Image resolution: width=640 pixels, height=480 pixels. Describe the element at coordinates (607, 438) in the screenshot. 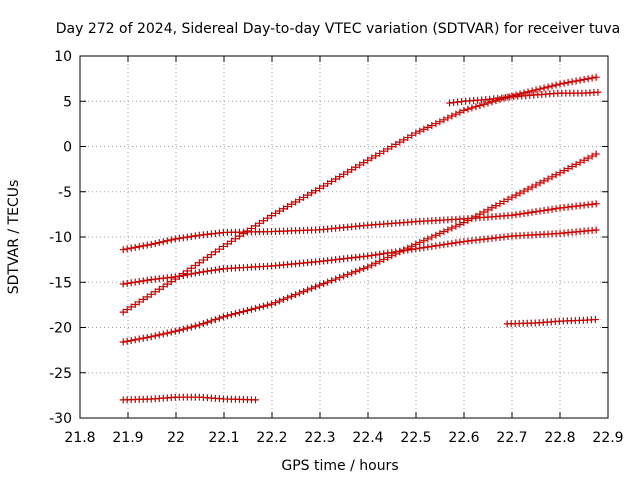

I see `x-tick-label: 22.9` at that location.